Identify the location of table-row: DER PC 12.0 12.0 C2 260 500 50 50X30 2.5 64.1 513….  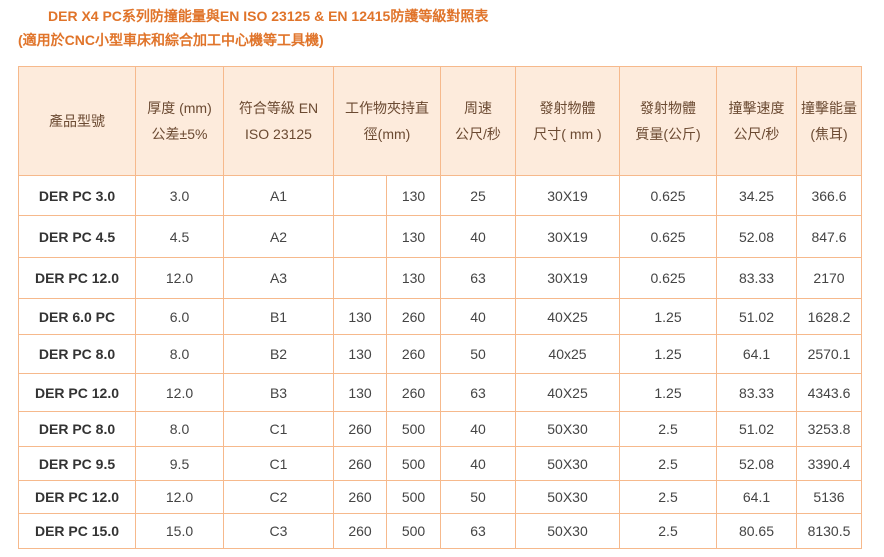
(440, 497).